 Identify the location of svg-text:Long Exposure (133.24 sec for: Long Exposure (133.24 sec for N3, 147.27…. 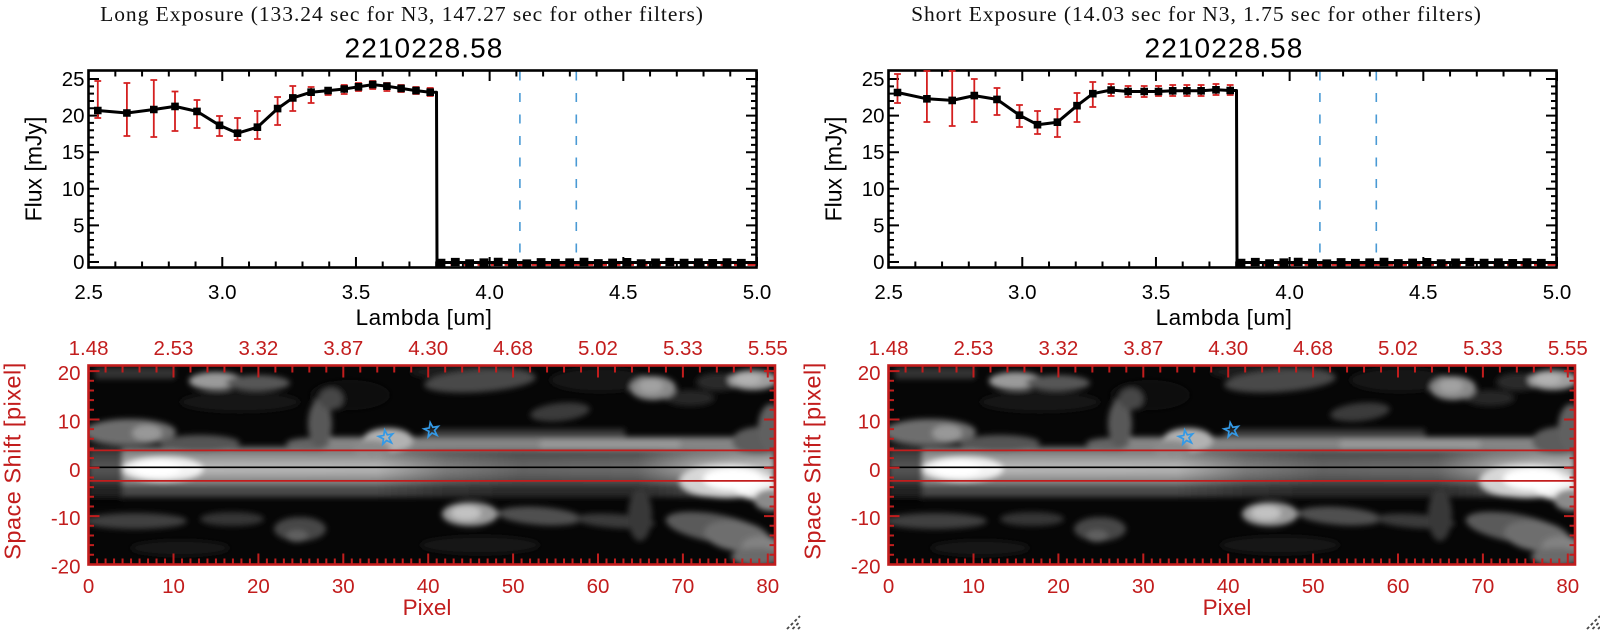
(402, 14).